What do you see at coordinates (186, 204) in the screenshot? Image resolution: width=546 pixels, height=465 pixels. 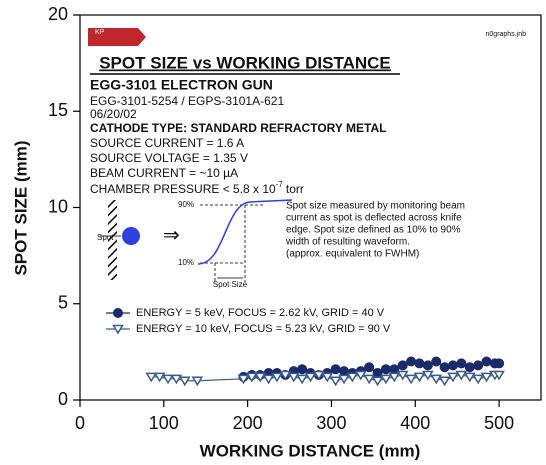 I see `pct-label: 90%` at bounding box center [186, 204].